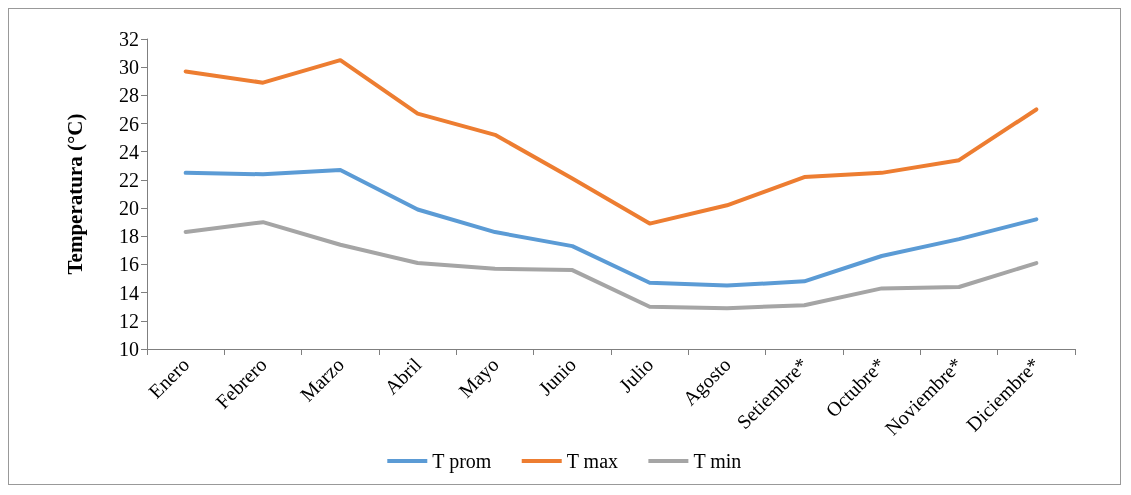 This screenshot has height=495, width=1131. I want to click on y-tick-label: 24, so click(129, 151).